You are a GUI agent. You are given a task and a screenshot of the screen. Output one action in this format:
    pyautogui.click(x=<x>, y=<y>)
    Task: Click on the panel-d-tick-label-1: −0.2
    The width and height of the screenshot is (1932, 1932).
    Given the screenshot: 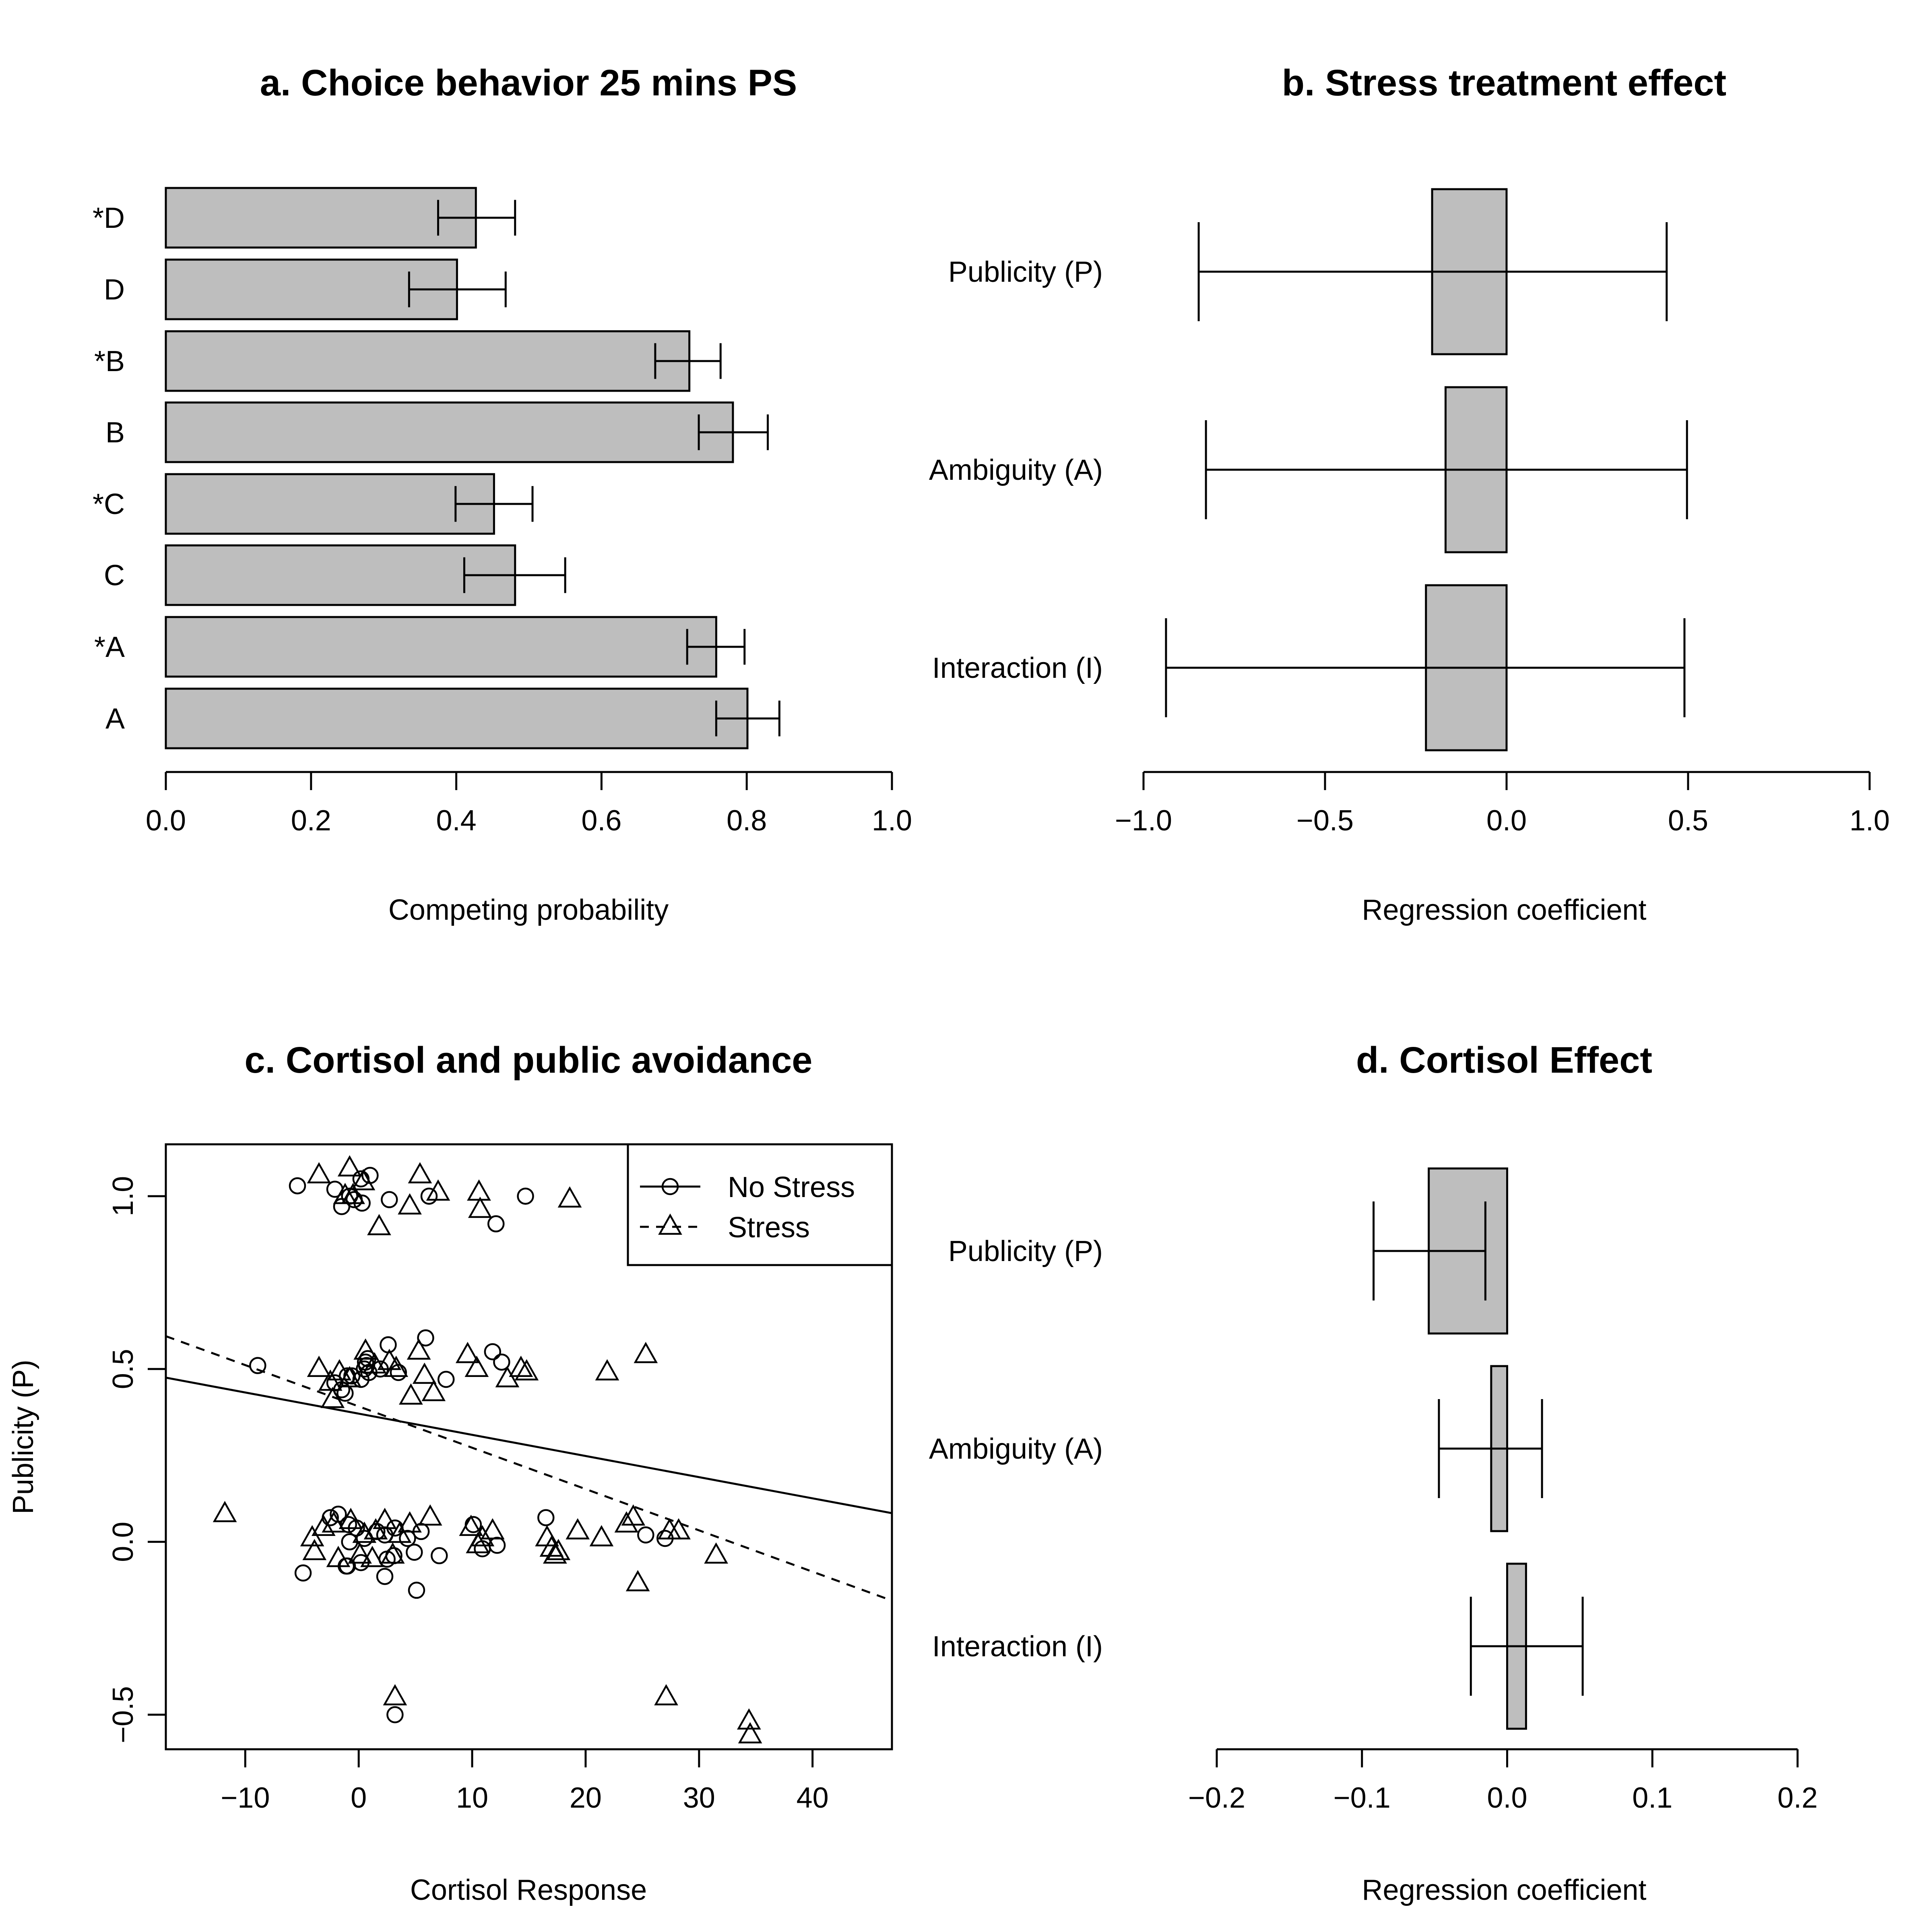 What is the action you would take?
    pyautogui.click(x=1216, y=1798)
    